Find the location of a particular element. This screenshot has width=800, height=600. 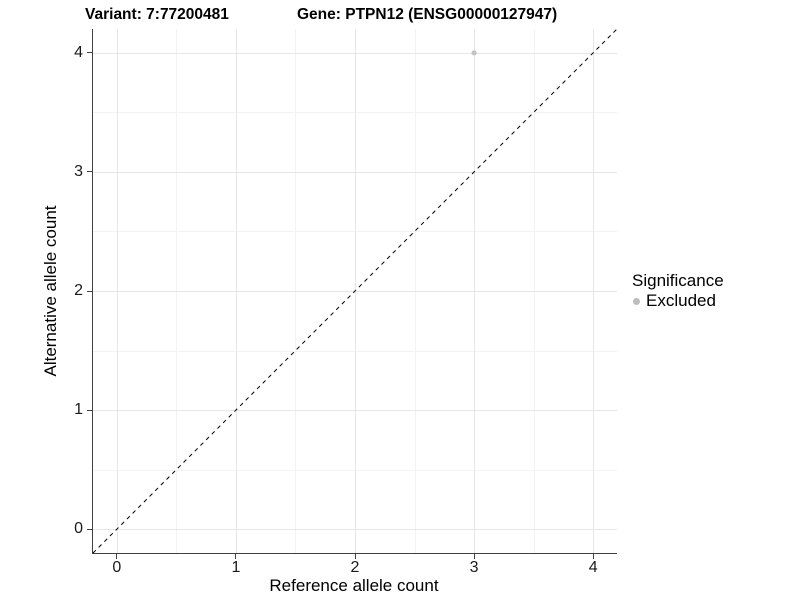

x-tick-label: 4 is located at coordinates (593, 567).